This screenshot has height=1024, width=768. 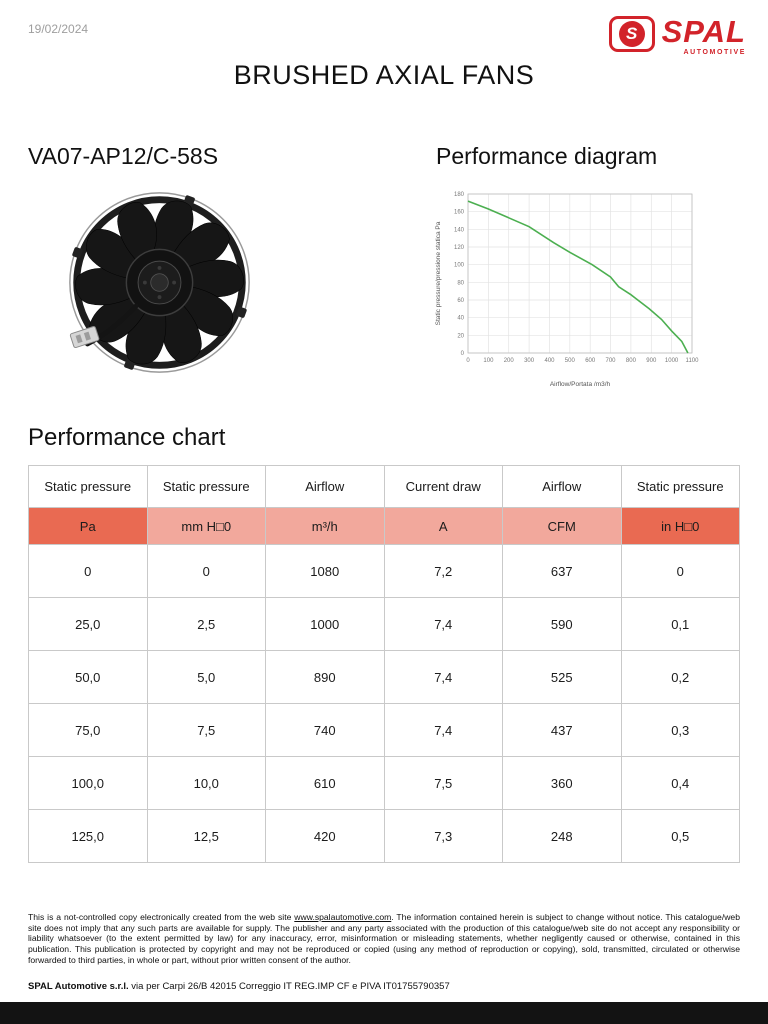 What do you see at coordinates (580, 384) in the screenshot?
I see `x-axis-label: Airflow/Portata /m3/h` at bounding box center [580, 384].